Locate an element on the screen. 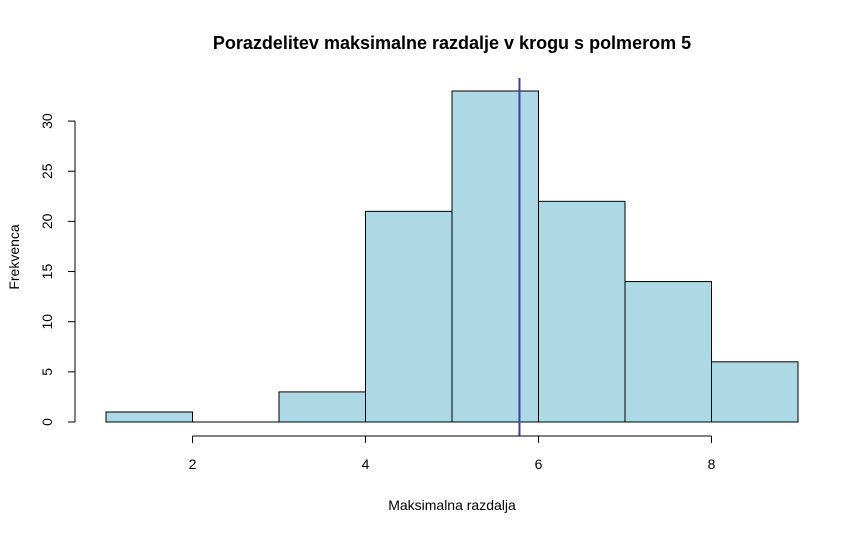  x-axis: 2 4 6 8 is located at coordinates (452, 453).